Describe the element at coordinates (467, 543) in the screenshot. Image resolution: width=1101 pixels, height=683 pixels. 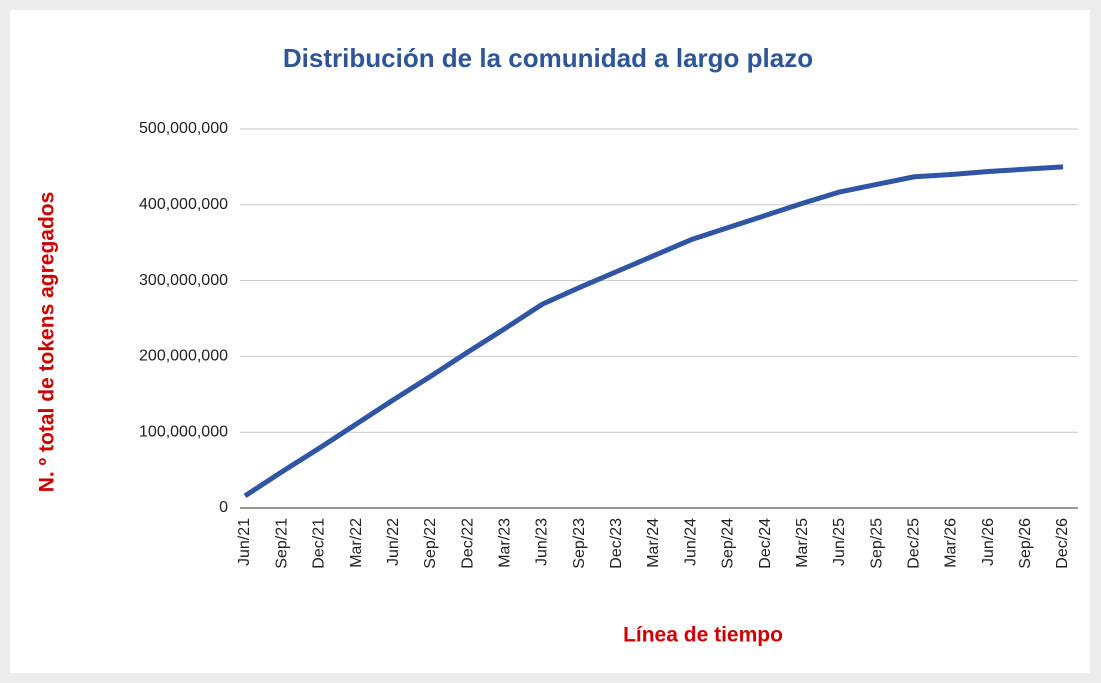
I see `x-tick-label: Dec/22` at that location.